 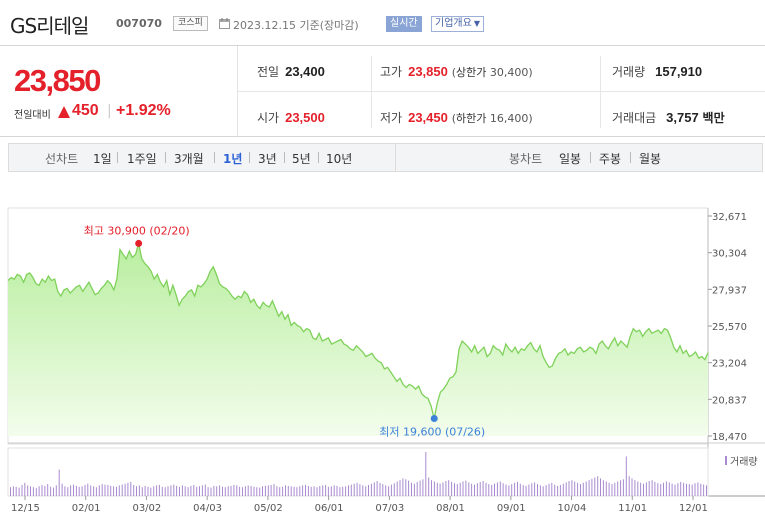 I want to click on stat-high: 고가 23,850 (상한가 30,400), so click(x=456, y=71).